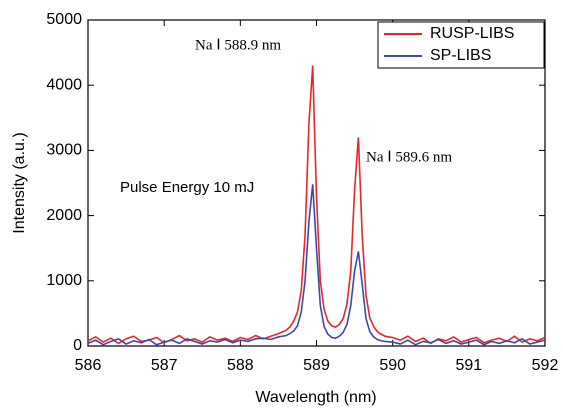 The image size is (563, 410). What do you see at coordinates (392, 365) in the screenshot?
I see `x-tick-label: 590` at bounding box center [392, 365].